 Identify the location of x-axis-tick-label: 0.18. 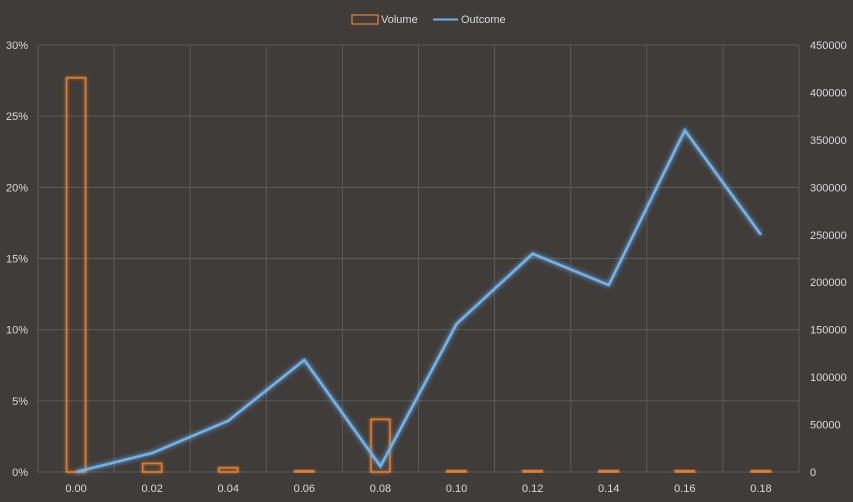
(760, 489).